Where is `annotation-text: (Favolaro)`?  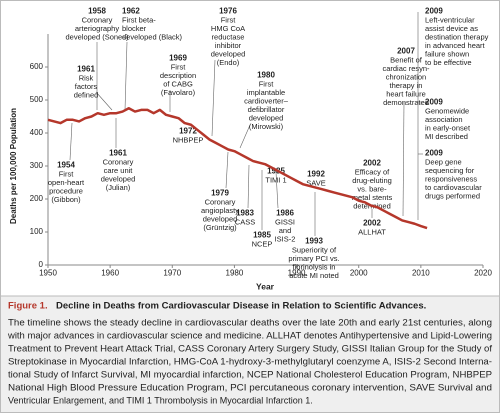
annotation-text: (Favolaro) is located at coordinates (178, 92).